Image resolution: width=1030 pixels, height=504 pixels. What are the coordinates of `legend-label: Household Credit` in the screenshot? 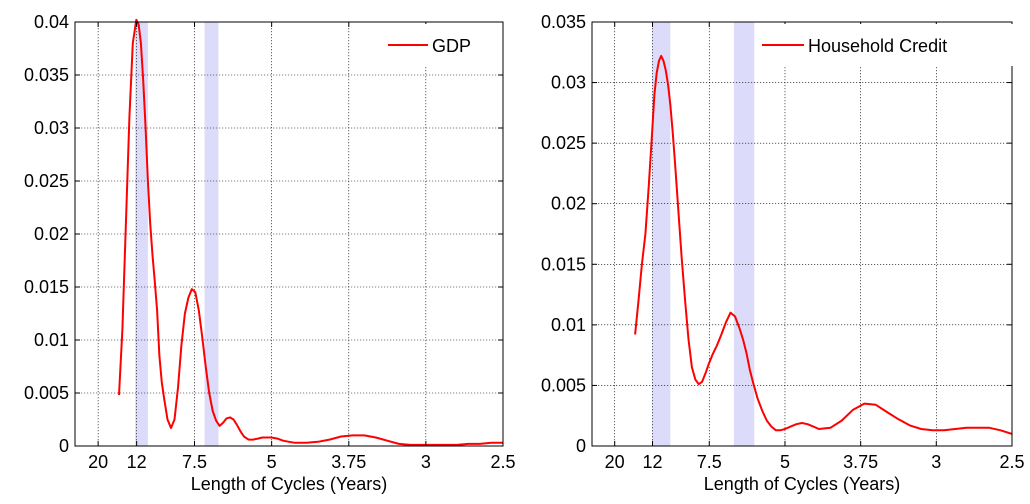 It's located at (877, 46).